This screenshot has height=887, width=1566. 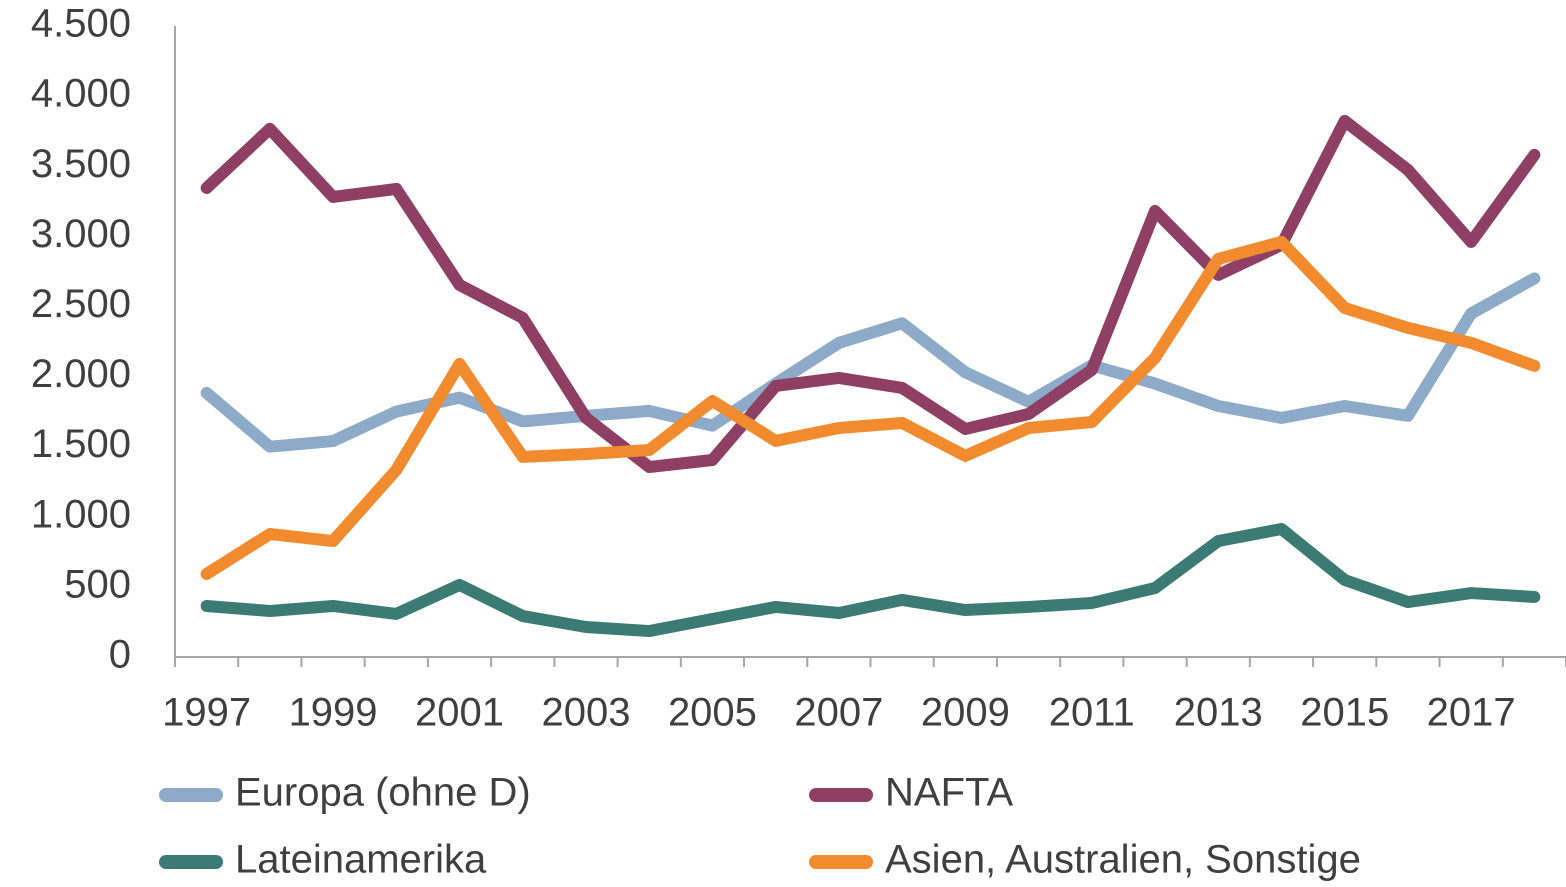 I want to click on x-tick-label: 1997, so click(x=206, y=713).